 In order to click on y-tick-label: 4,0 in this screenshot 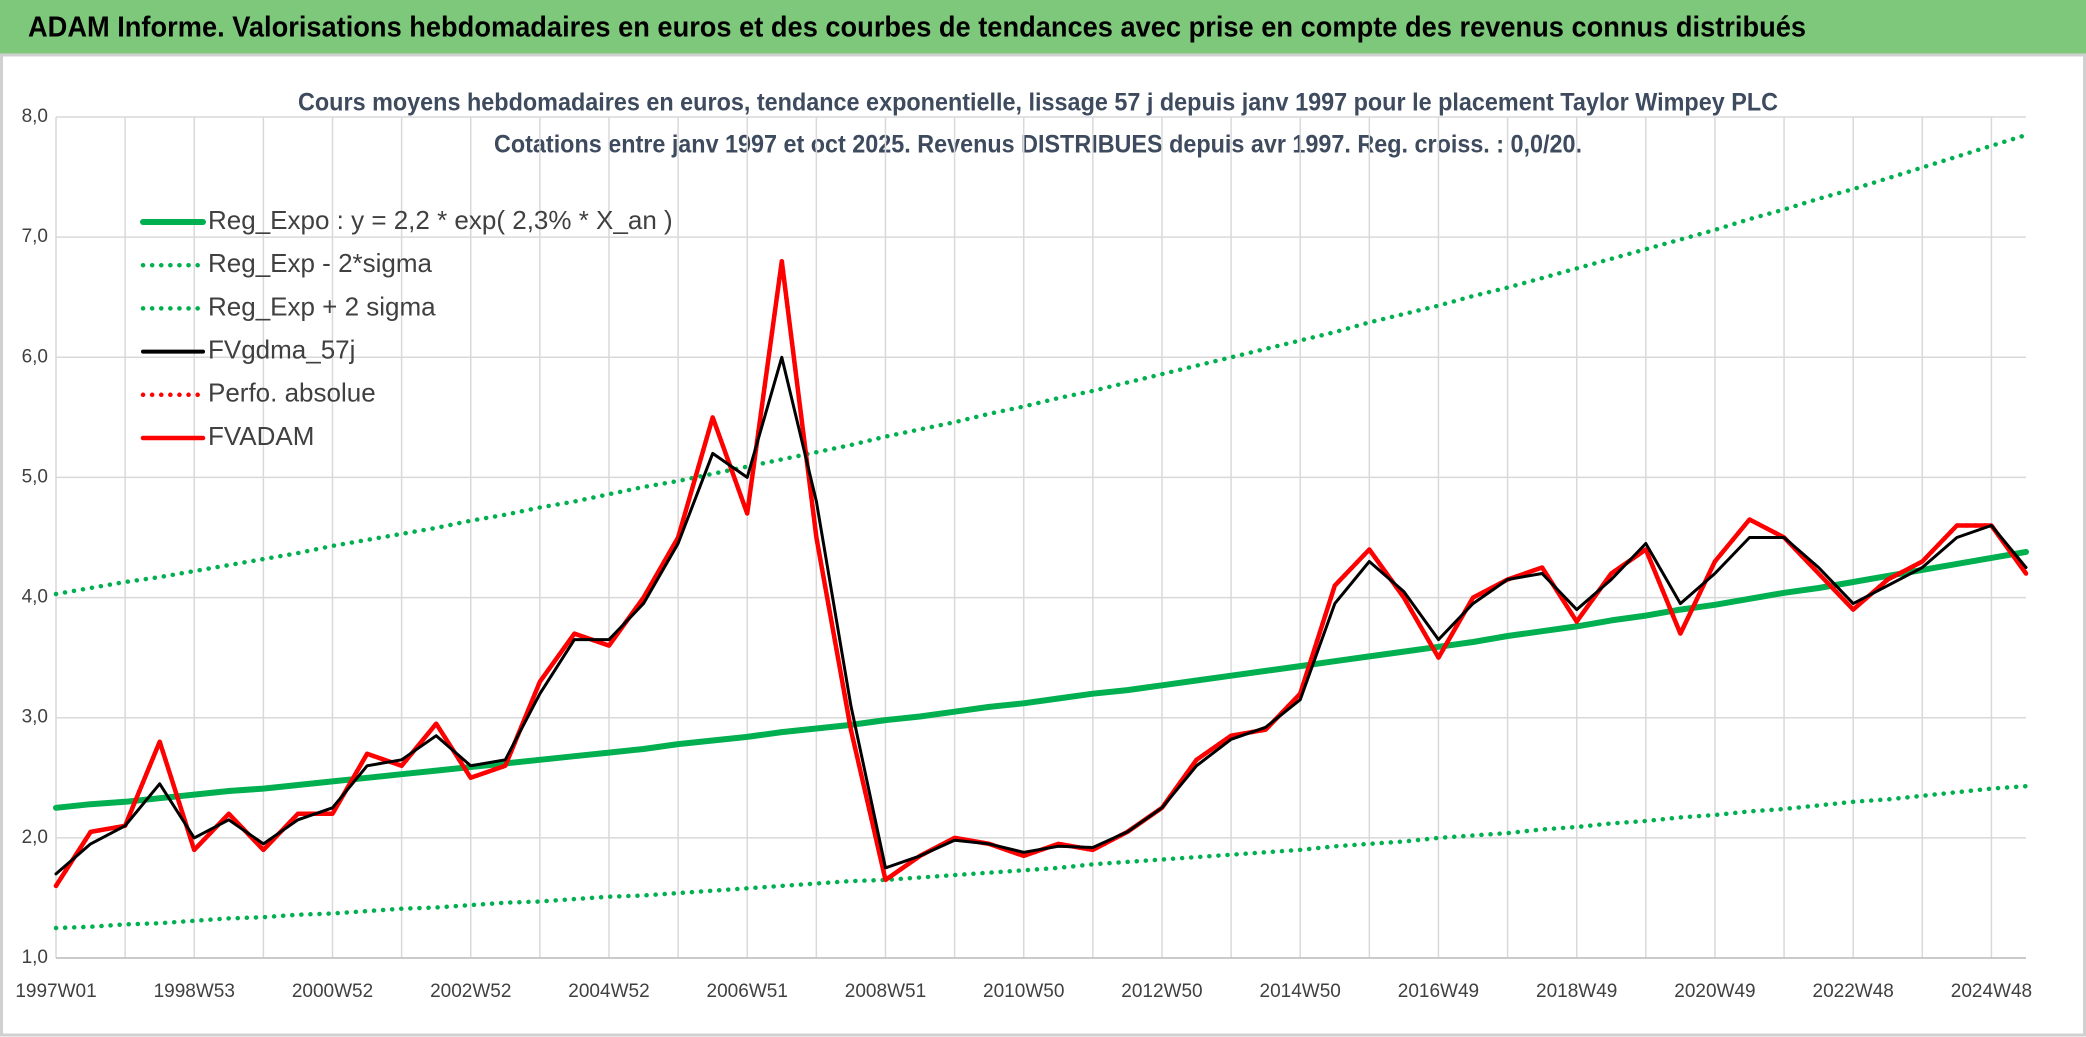, I will do `click(35, 597)`.